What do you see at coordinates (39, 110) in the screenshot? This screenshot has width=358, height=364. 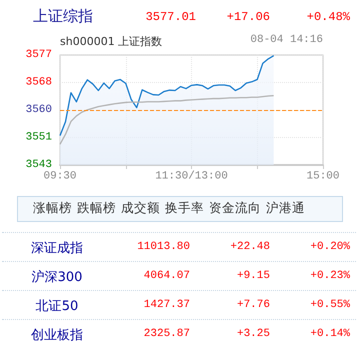 I see `y-tick-label: 3560` at bounding box center [39, 110].